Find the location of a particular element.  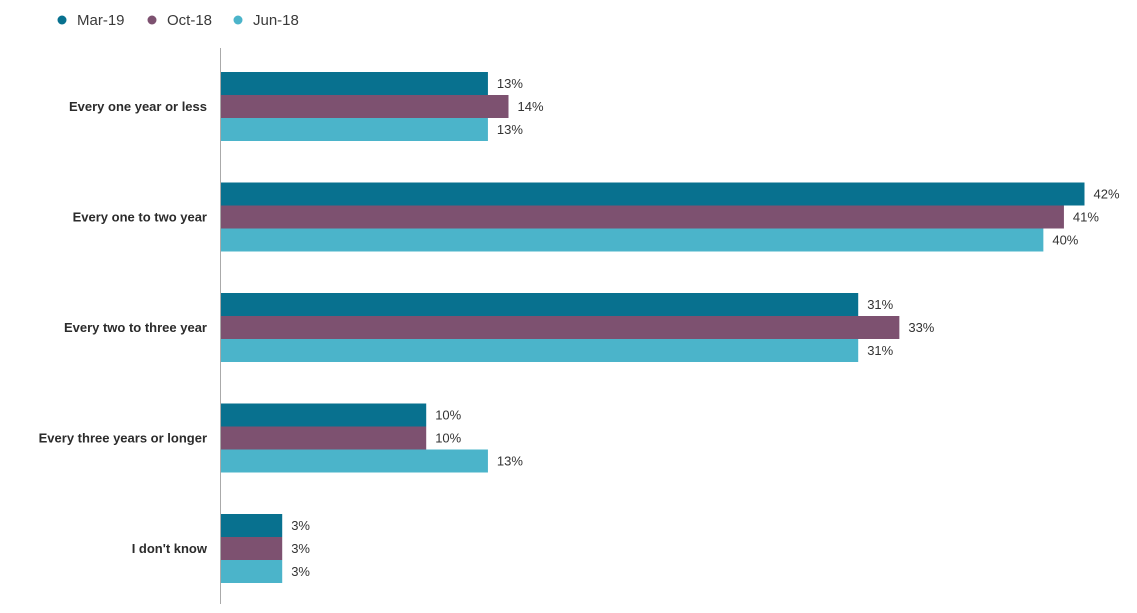

bar-oct-18-every-three-years-or-longer is located at coordinates (323, 438).